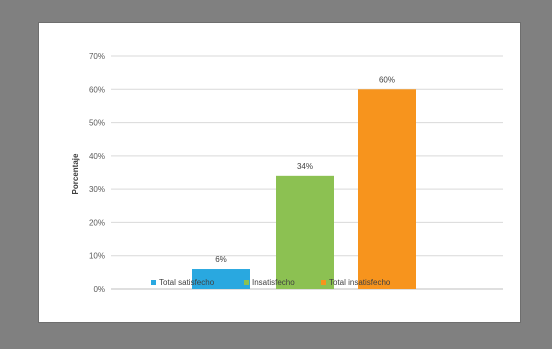 This screenshot has height=349, width=552. Describe the element at coordinates (97, 56) in the screenshot. I see `y-tick-label: 70%` at that location.